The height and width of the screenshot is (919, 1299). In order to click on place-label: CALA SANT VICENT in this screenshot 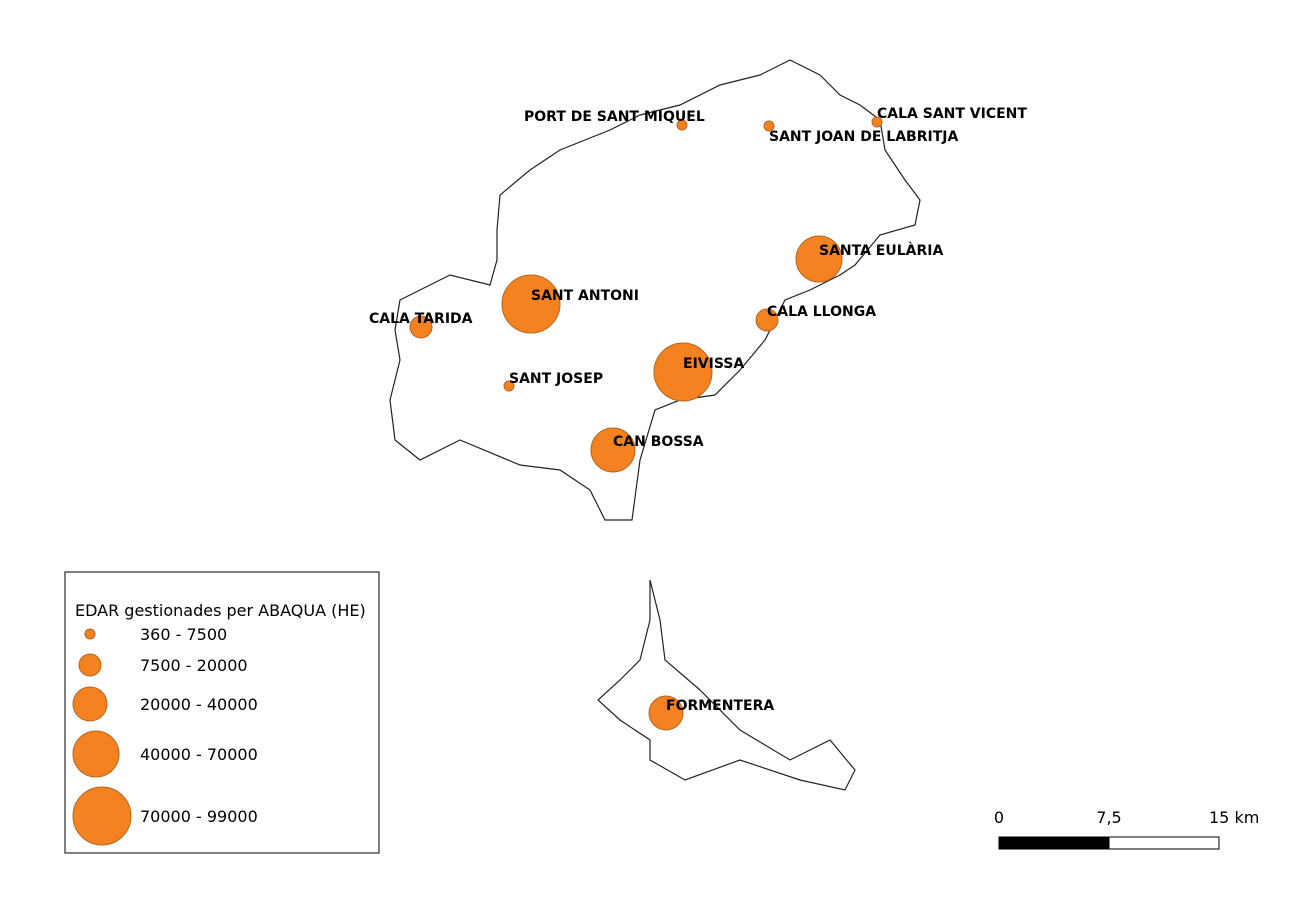, I will do `click(952, 114)`.